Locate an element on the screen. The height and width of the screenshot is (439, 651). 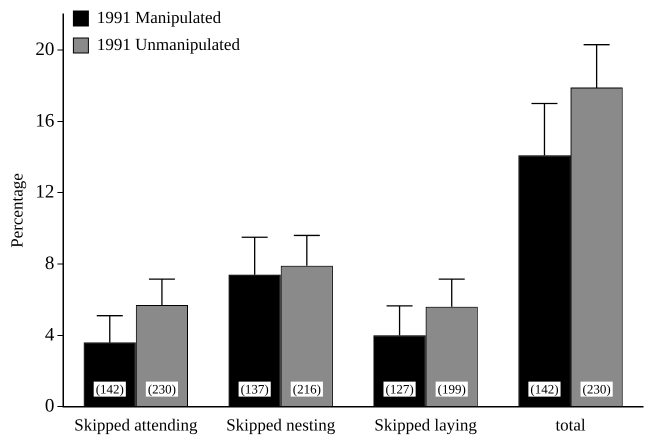
y-tick-label: 8 is located at coordinates (49, 263).